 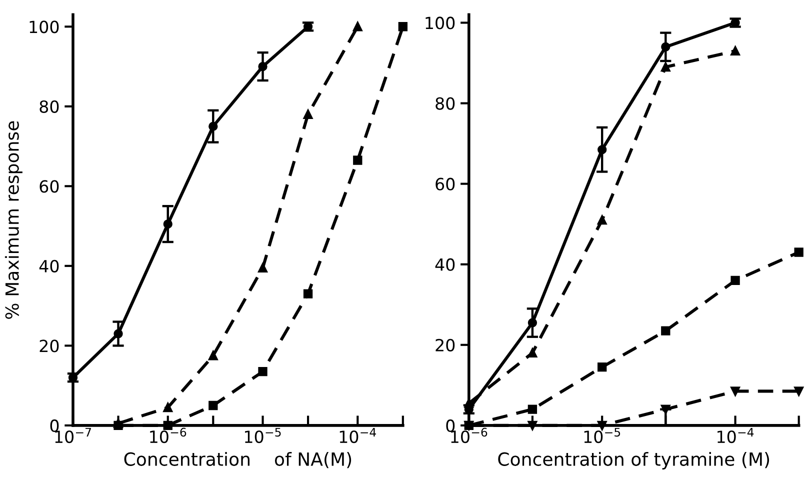 What do you see at coordinates (634, 461) in the screenshot?
I see `x-axis-title: Concentration of tyramine (M)` at bounding box center [634, 461].